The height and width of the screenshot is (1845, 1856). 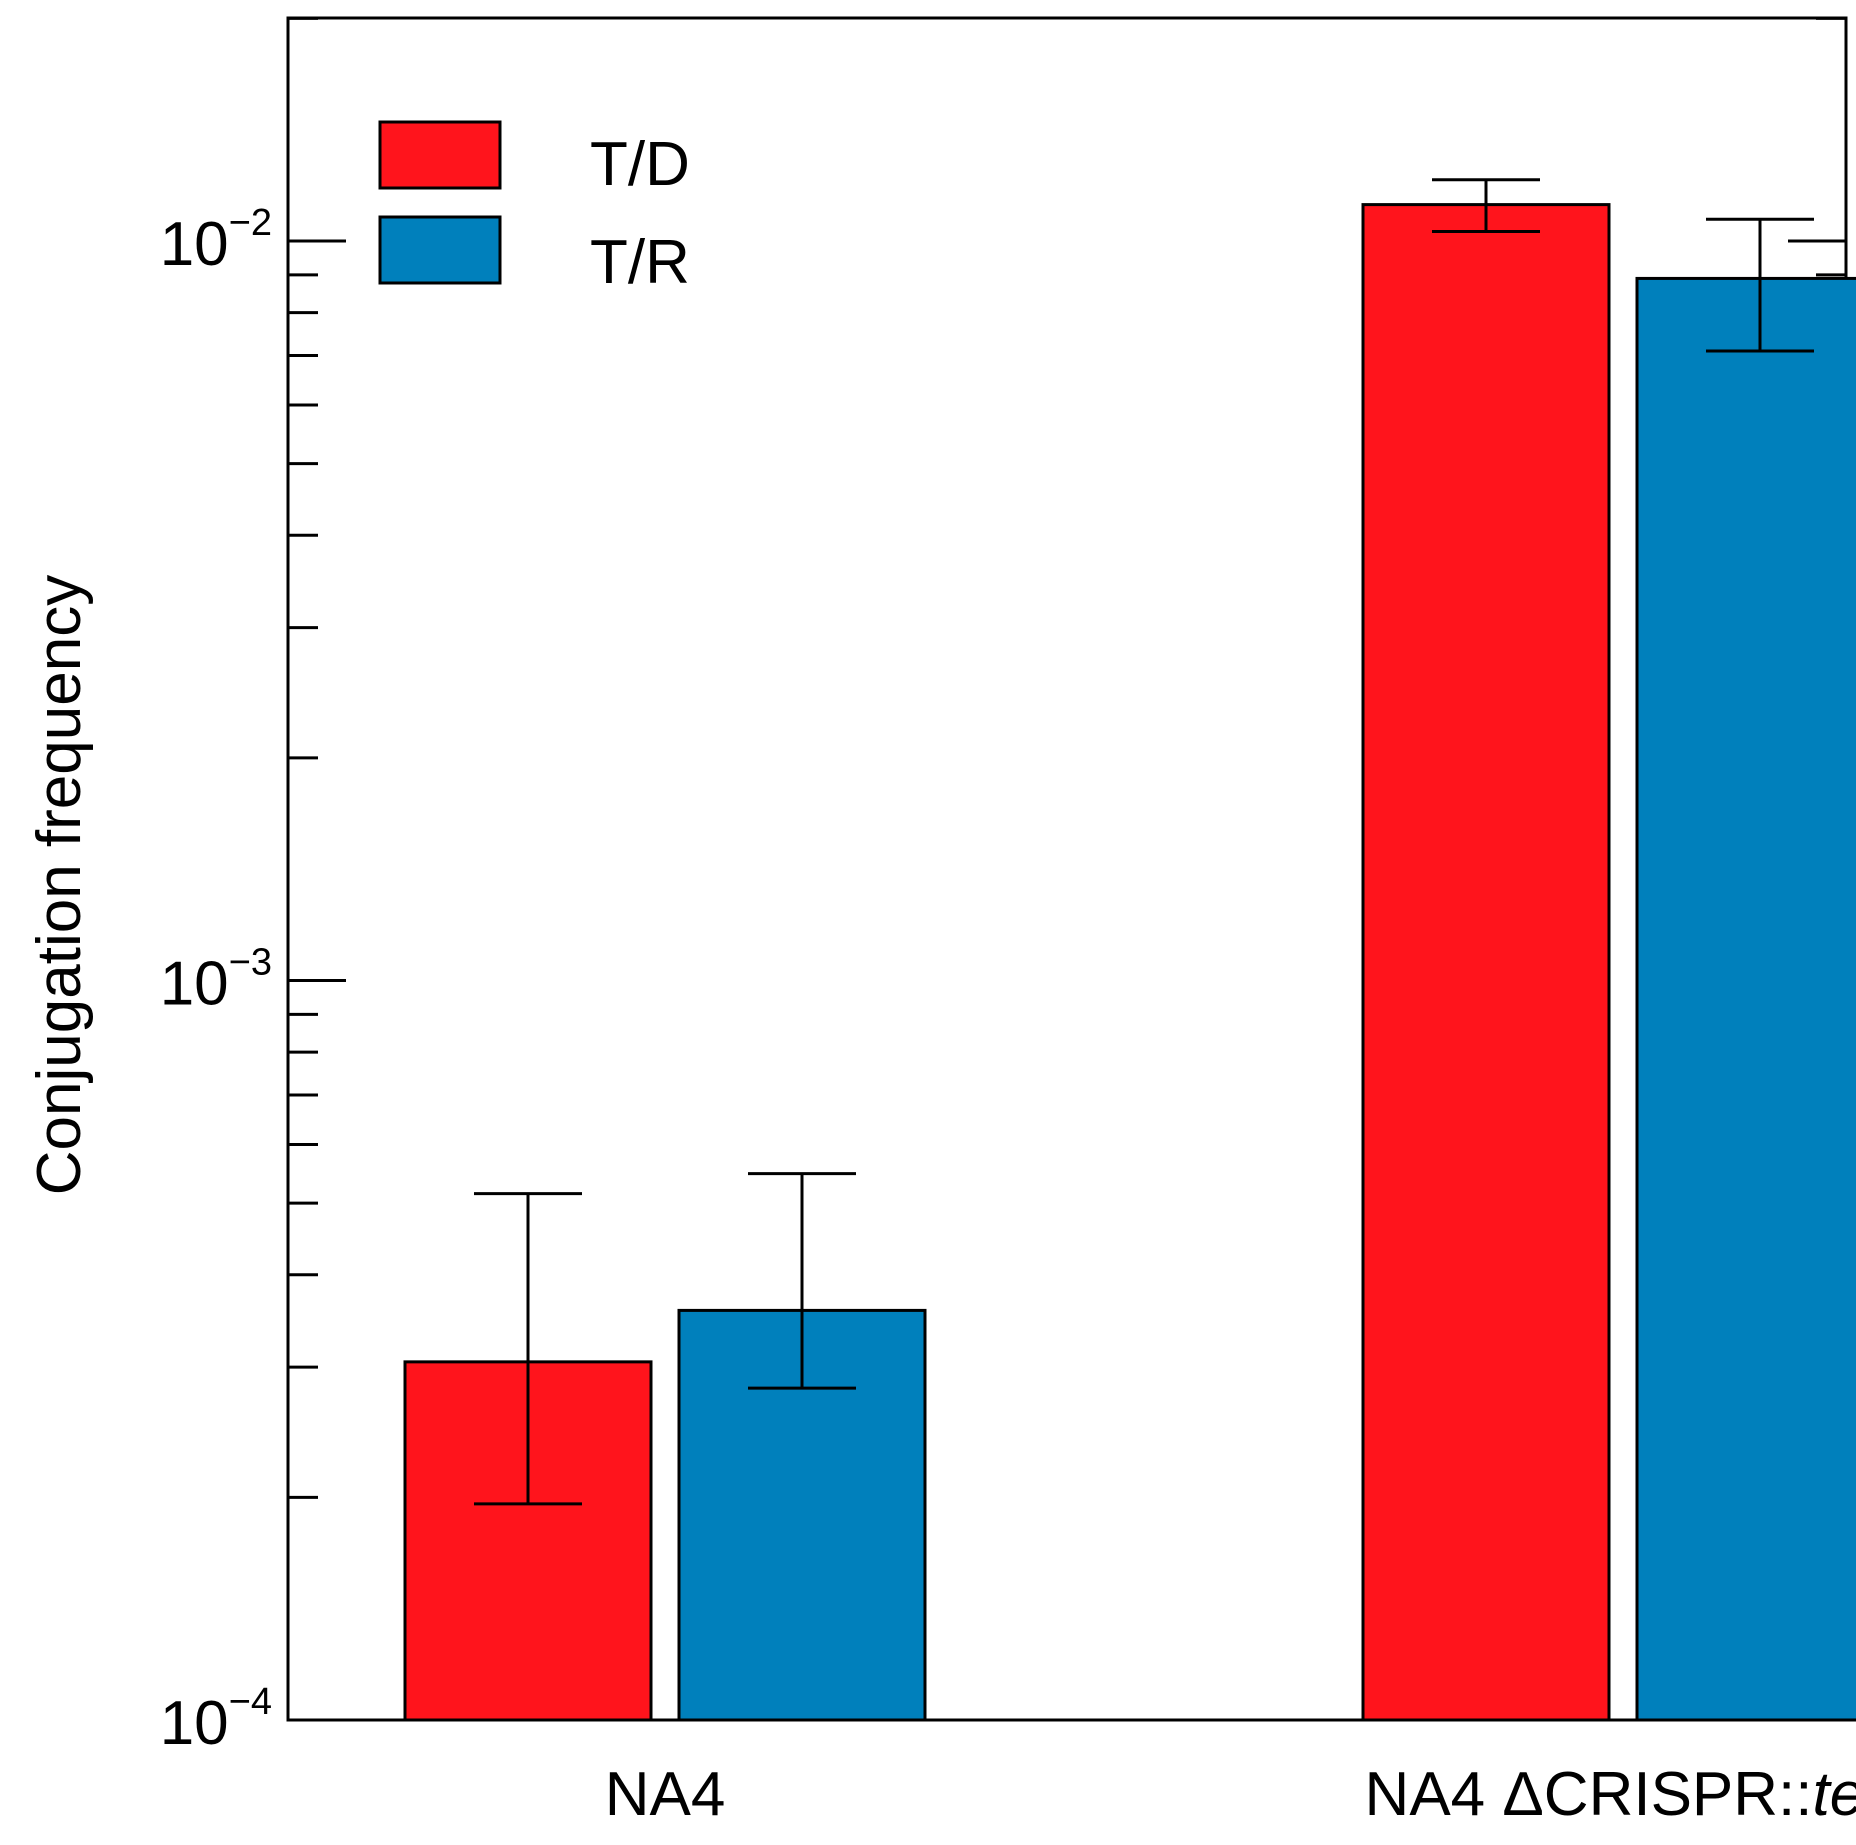 I want to click on y-tick-labels: 10⁻⁴ 10⁻³ 10⁻², so click(x=216, y=980).